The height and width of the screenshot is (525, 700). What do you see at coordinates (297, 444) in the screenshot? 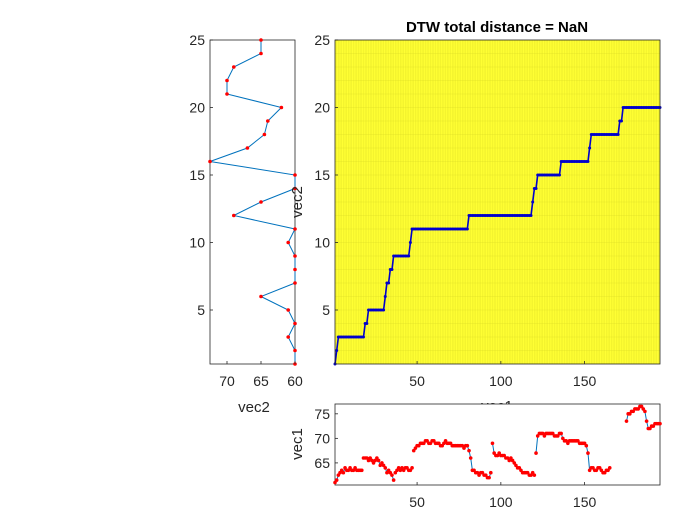
I see `vec1-y-axis-label: vec1` at bounding box center [297, 444].